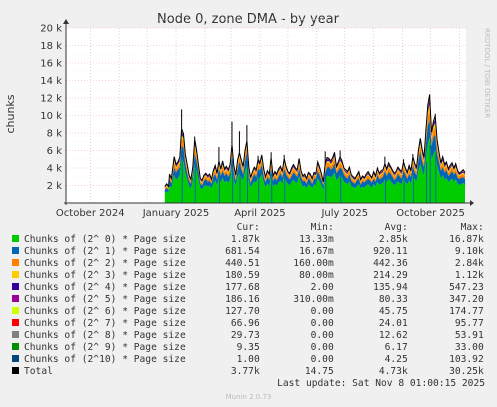 The height and width of the screenshot is (407, 497). I want to click on legend-row: Total 3.77k 14.75 4.73k 30.25k, so click(248, 372).